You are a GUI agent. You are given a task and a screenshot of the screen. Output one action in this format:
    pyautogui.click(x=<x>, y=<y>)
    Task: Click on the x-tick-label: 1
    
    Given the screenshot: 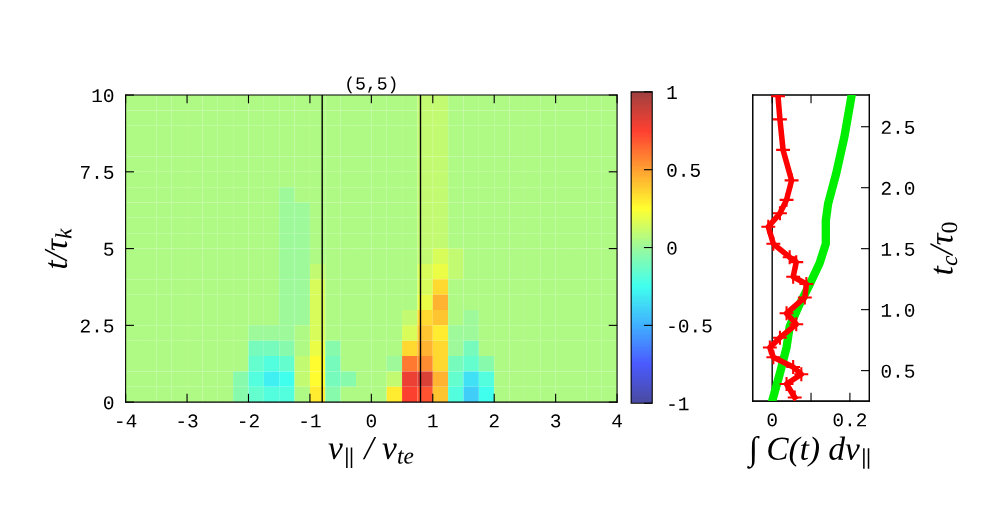 What is the action you would take?
    pyautogui.click(x=433, y=421)
    